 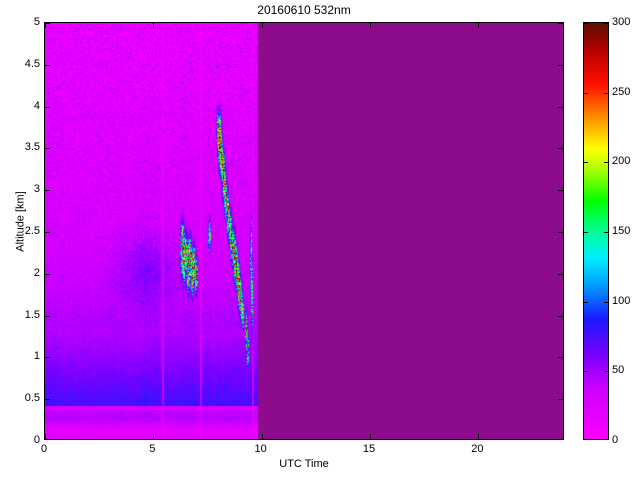 What do you see at coordinates (36, 22) in the screenshot?
I see `y-tick-label: 5` at bounding box center [36, 22].